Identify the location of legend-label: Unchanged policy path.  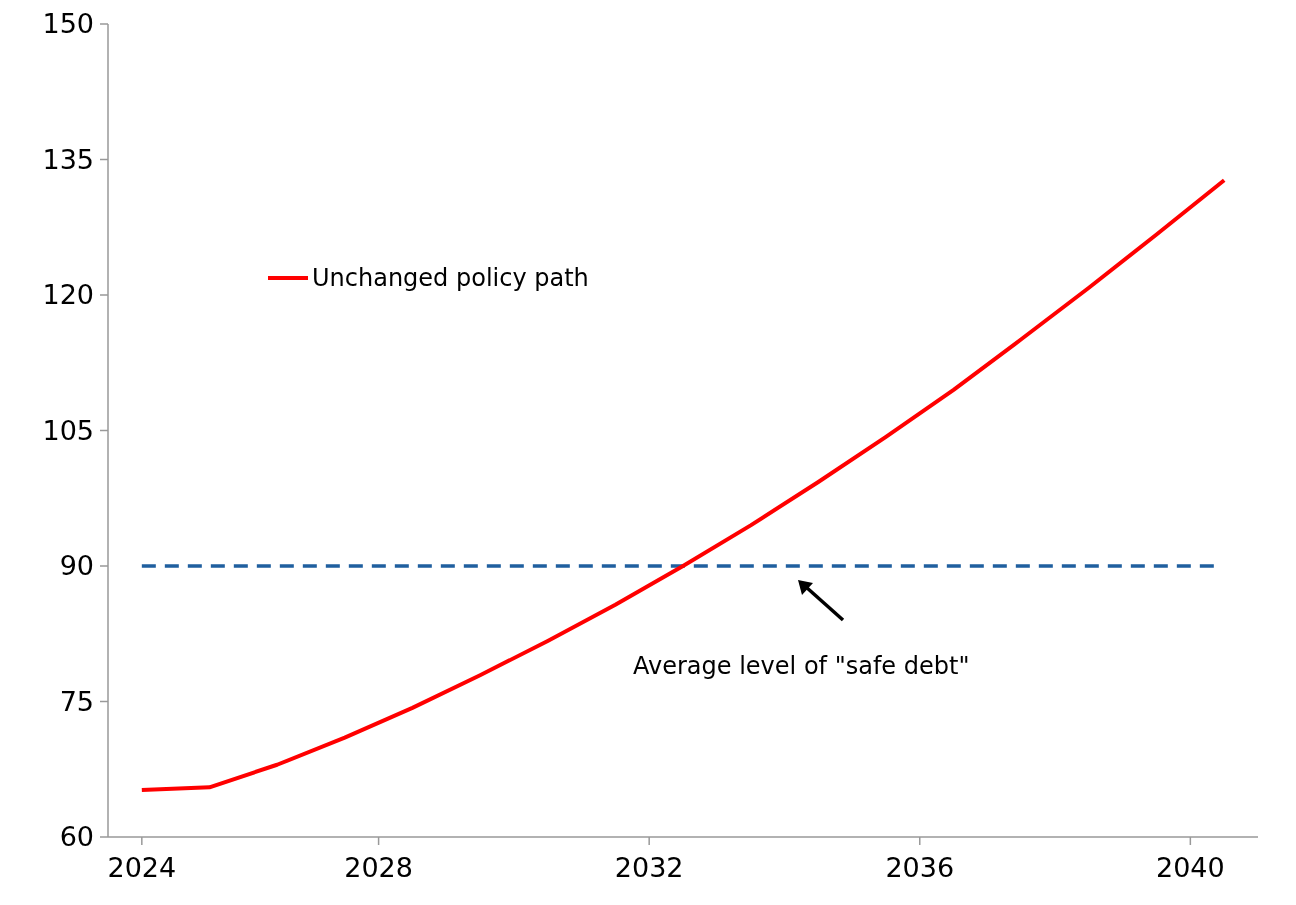
(450, 278).